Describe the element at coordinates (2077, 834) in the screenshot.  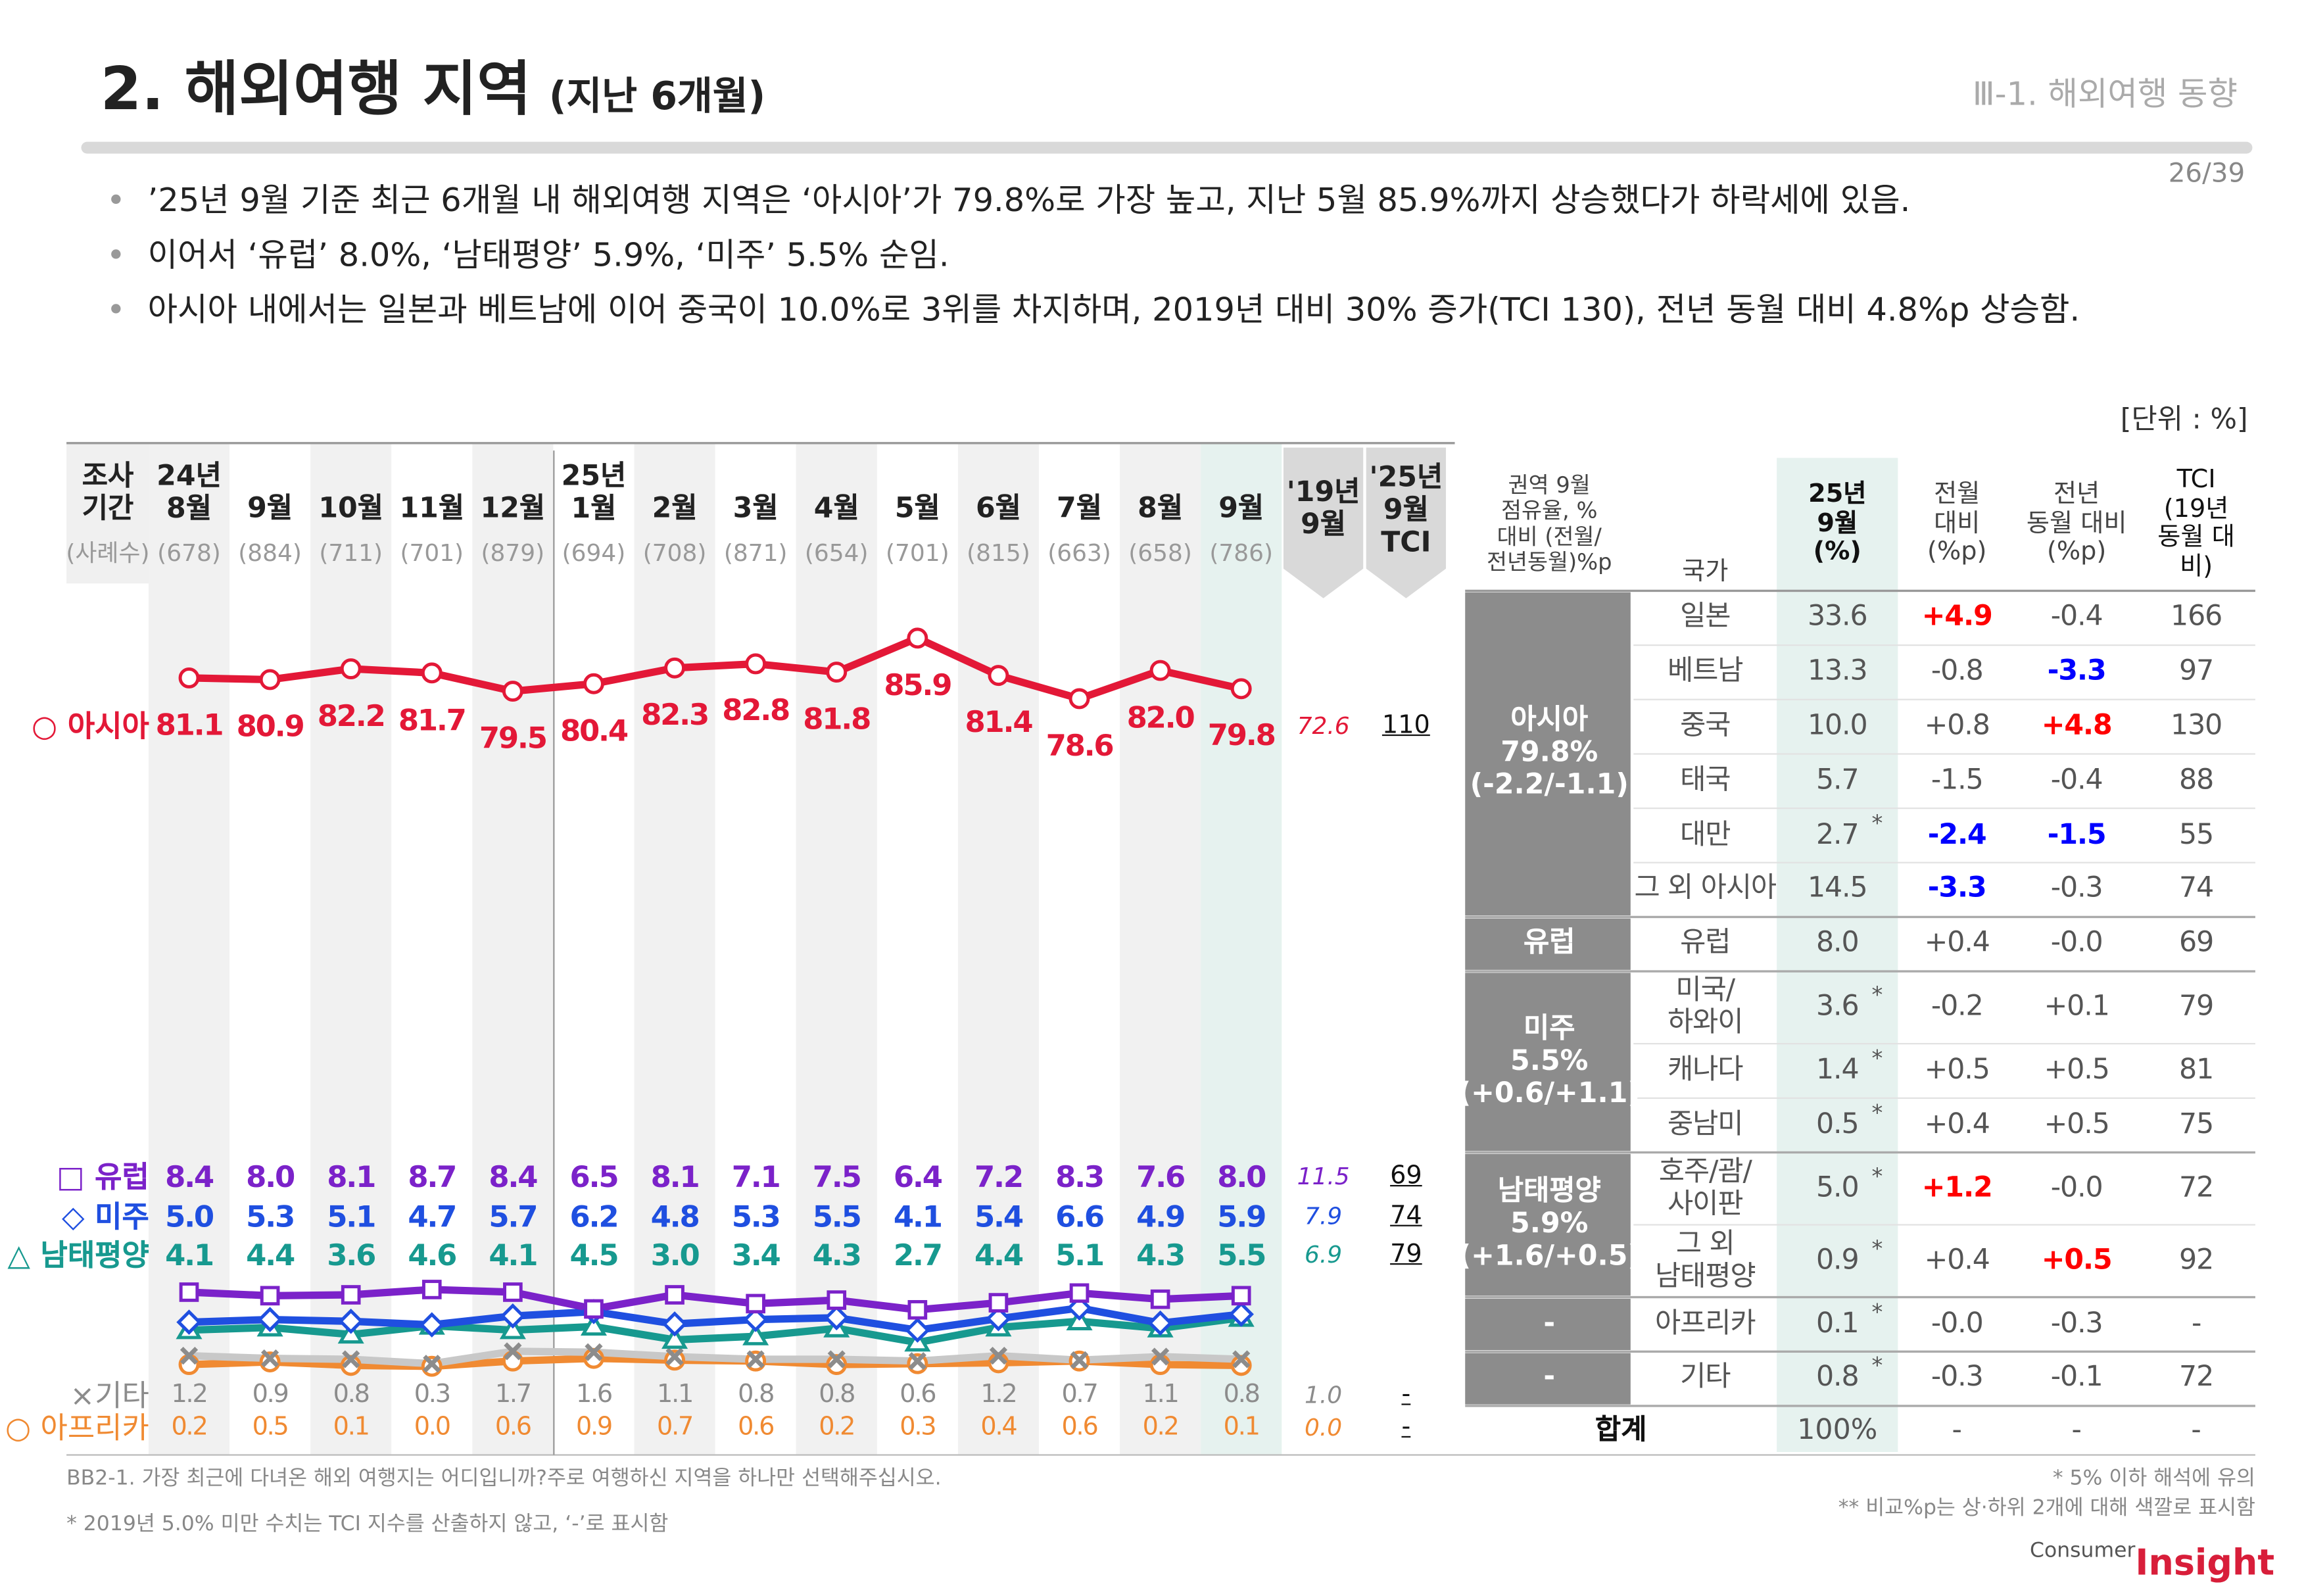
I see `table-cell: -1.5` at that location.